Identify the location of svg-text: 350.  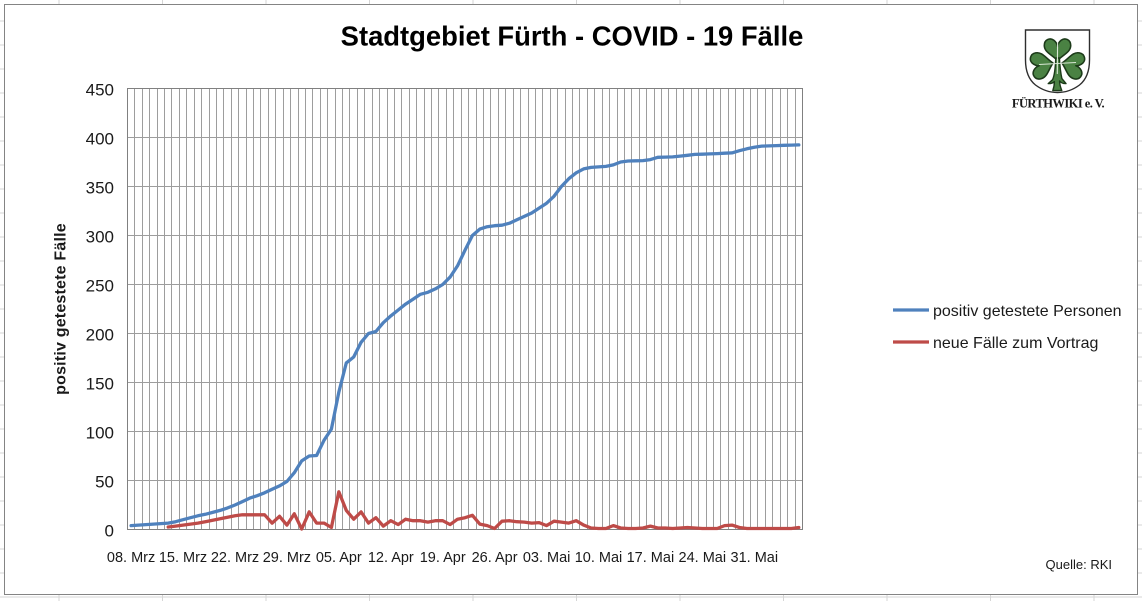
(100, 188).